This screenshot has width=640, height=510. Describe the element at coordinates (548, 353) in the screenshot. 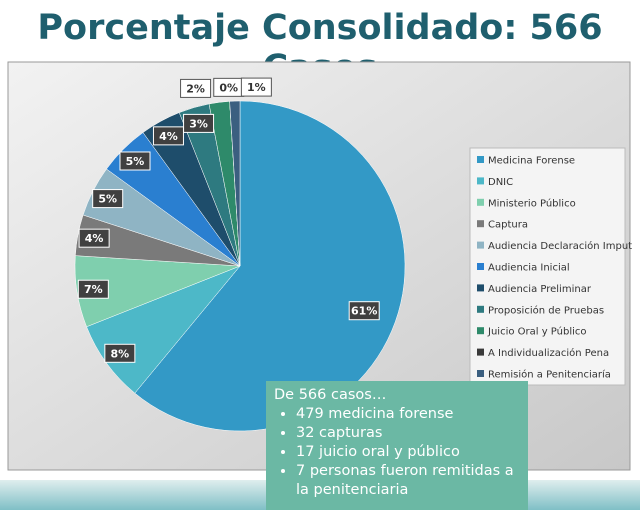

I see `legend-label: A Individualización Pena` at that location.